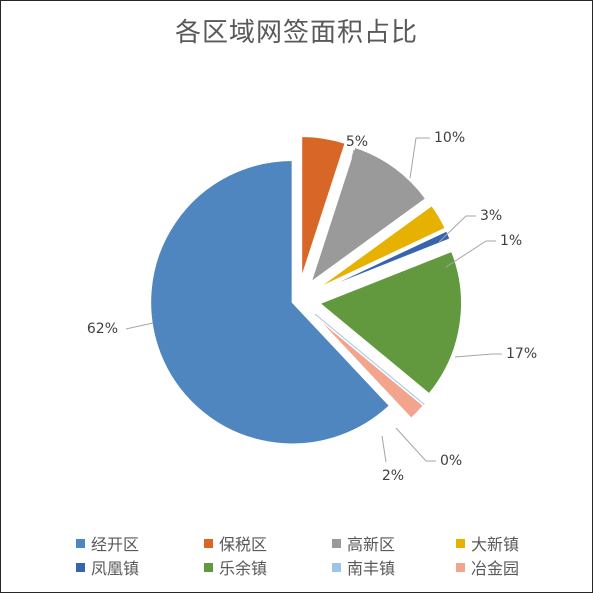 Image resolution: width=593 pixels, height=593 pixels. I want to click on legend-label: 经开区, so click(115, 544).